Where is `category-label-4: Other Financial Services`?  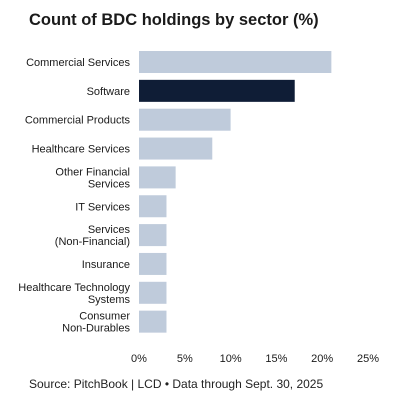
category-label-4: Other Financial Services is located at coordinates (92, 178).